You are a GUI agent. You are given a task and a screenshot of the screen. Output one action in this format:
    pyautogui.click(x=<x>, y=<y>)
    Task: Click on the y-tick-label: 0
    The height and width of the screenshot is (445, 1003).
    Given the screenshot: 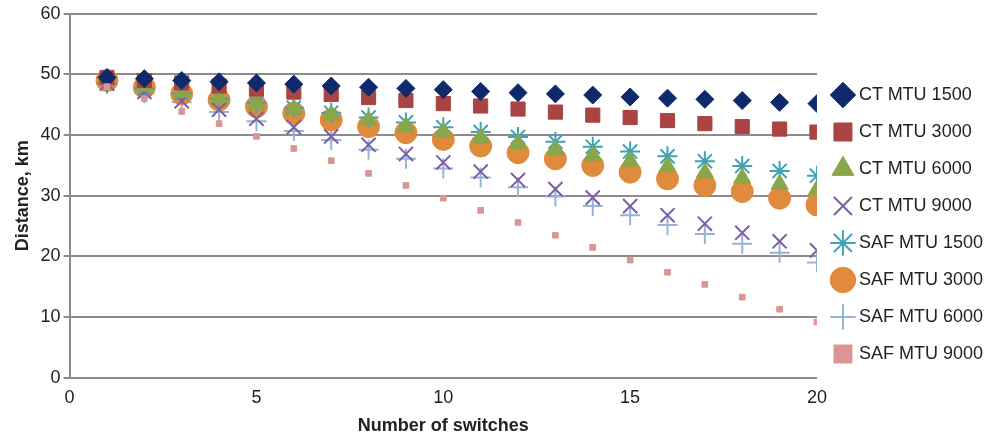 What is the action you would take?
    pyautogui.click(x=55, y=376)
    